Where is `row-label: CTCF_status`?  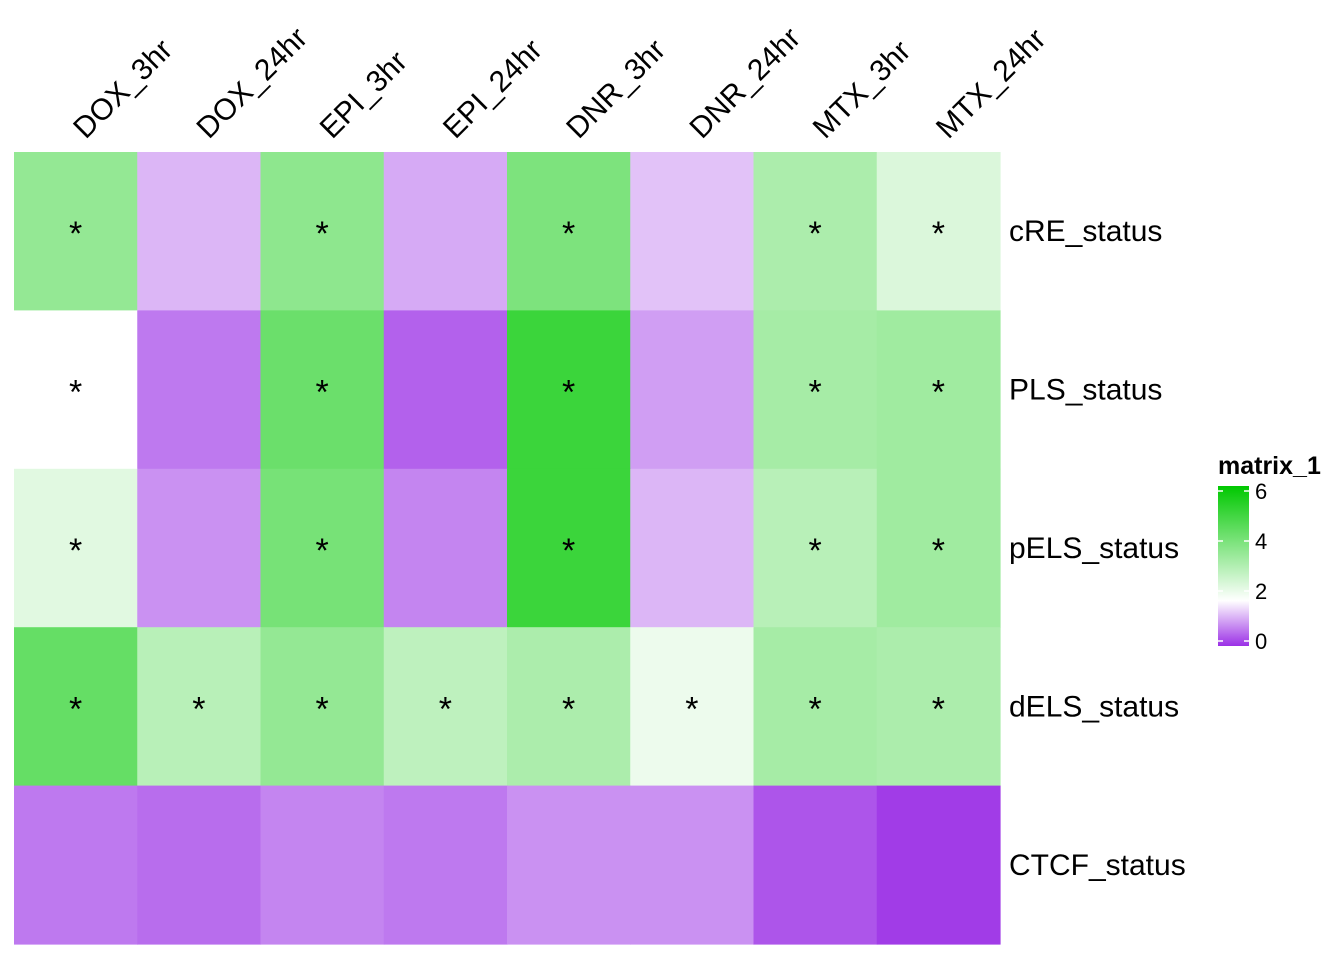
row-label: CTCF_status is located at coordinates (1097, 865).